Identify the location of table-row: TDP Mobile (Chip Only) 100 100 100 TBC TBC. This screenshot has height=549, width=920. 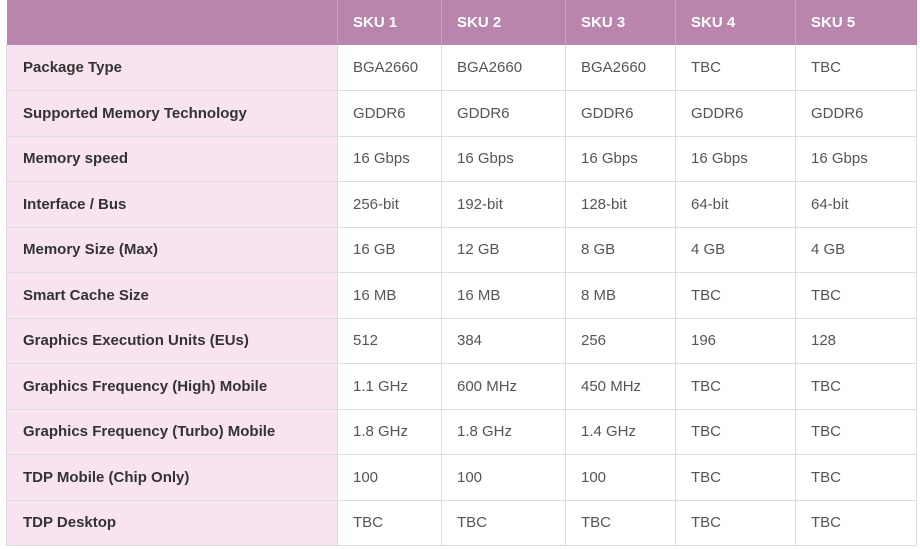
(461, 477).